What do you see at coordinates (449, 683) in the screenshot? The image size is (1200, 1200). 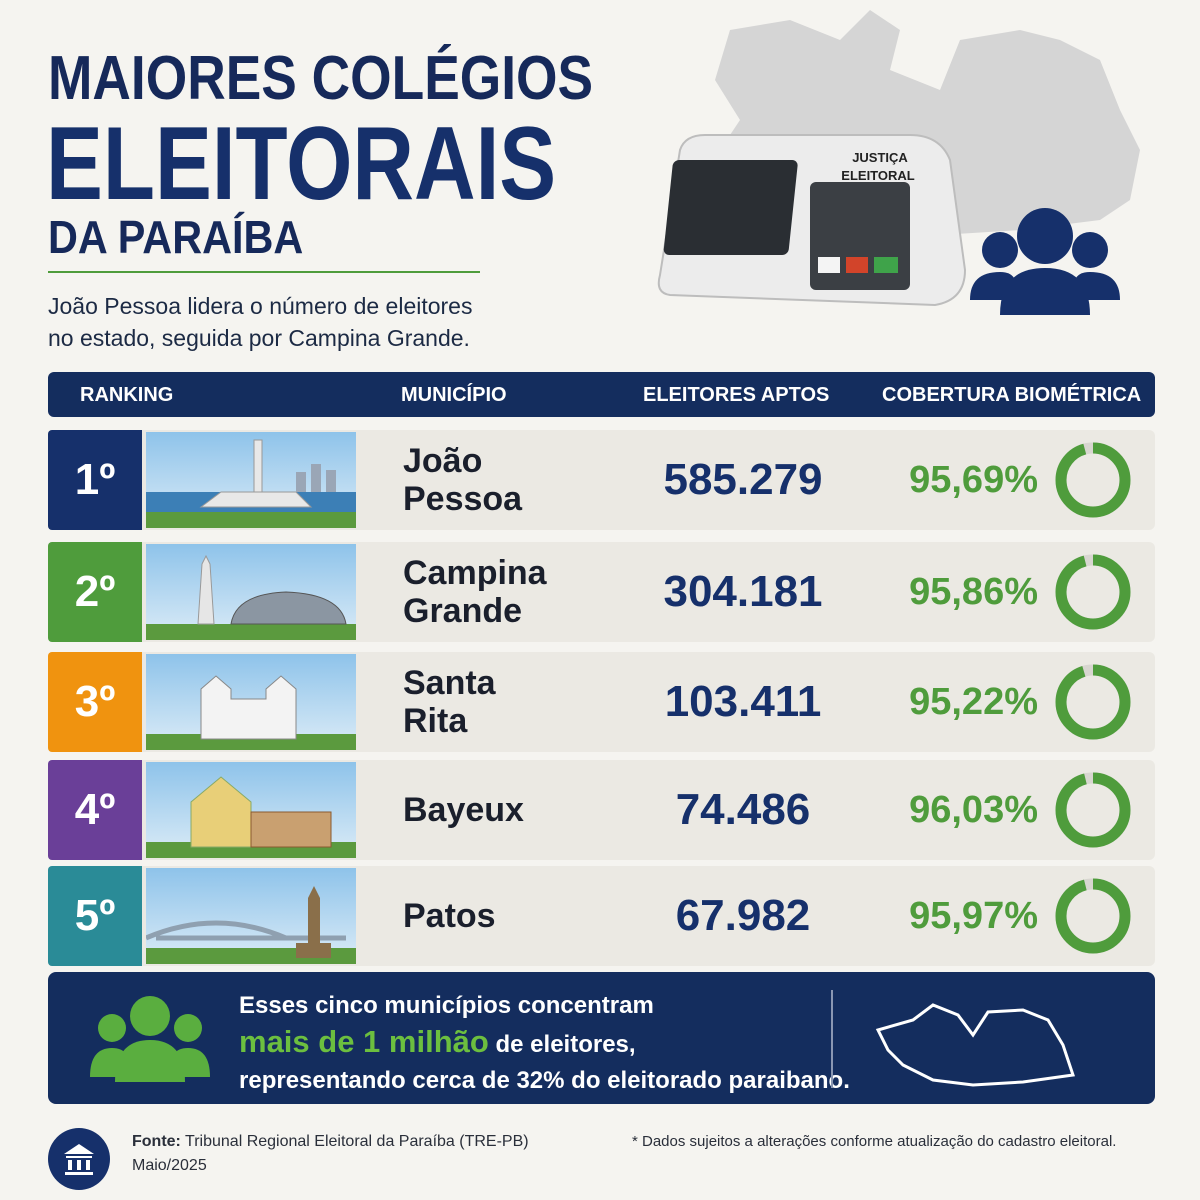 I see `municipality-line: Santa` at bounding box center [449, 683].